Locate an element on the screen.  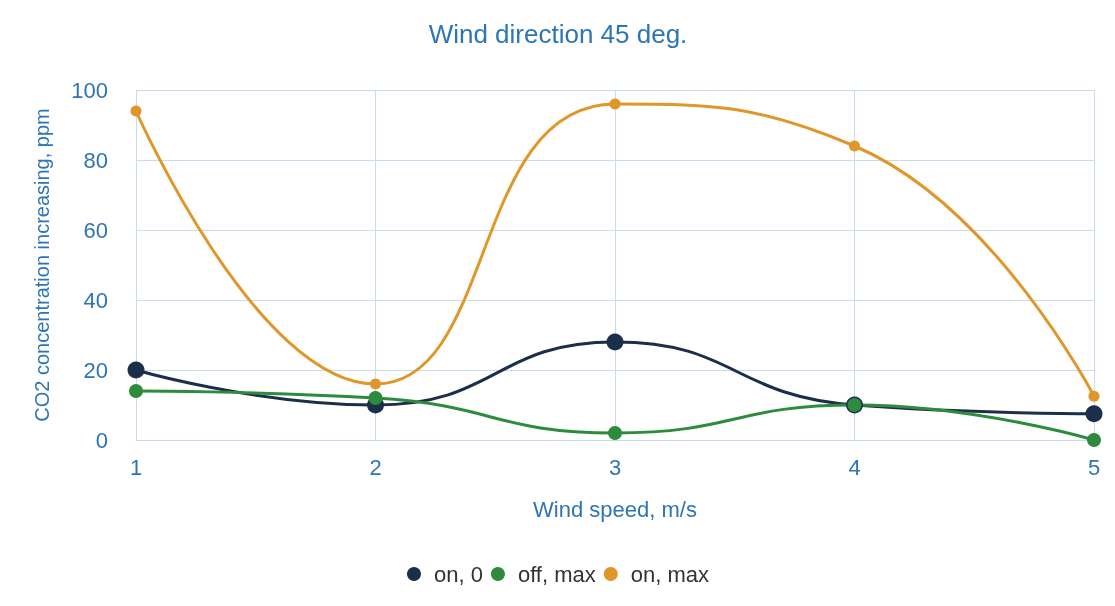
y-tick-label: 80 is located at coordinates (95, 160).